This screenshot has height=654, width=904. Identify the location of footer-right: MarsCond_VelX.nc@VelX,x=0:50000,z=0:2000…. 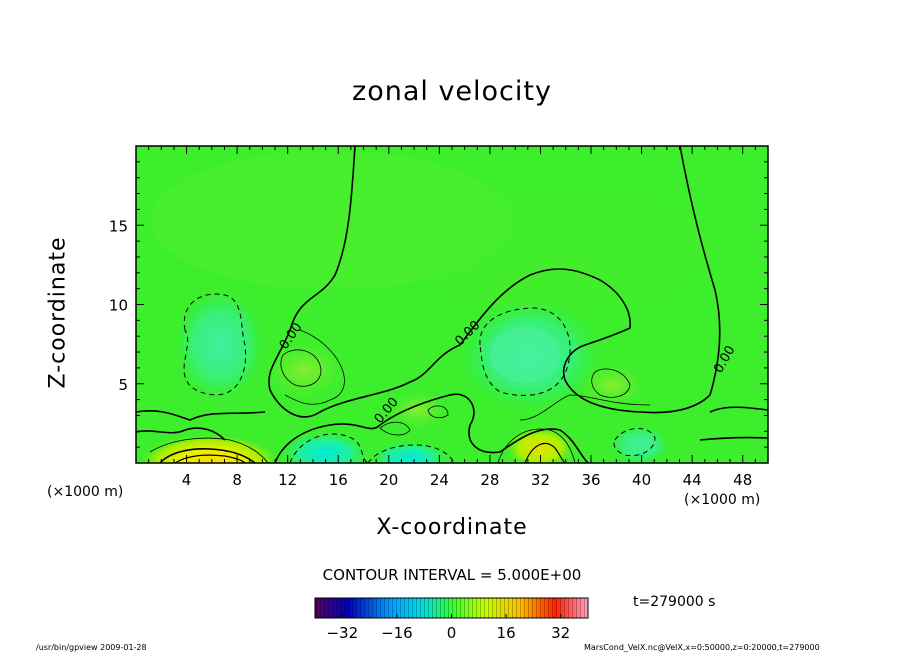
(702, 647).